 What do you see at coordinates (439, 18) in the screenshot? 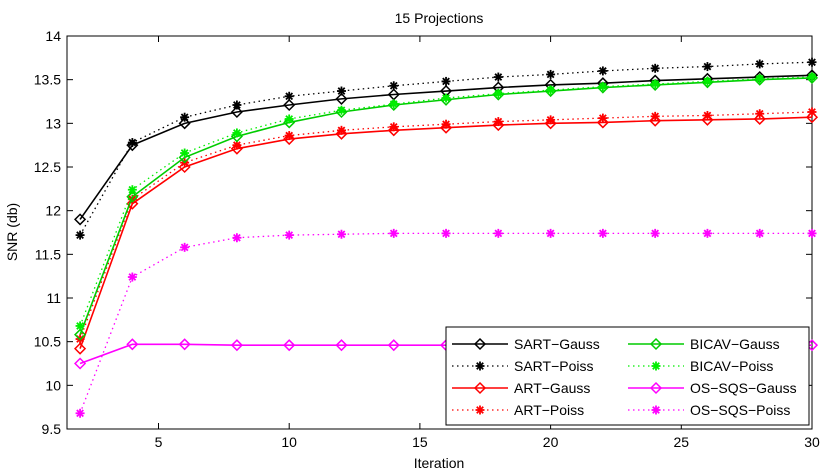
I see `chart-title: 15 Projections` at bounding box center [439, 18].